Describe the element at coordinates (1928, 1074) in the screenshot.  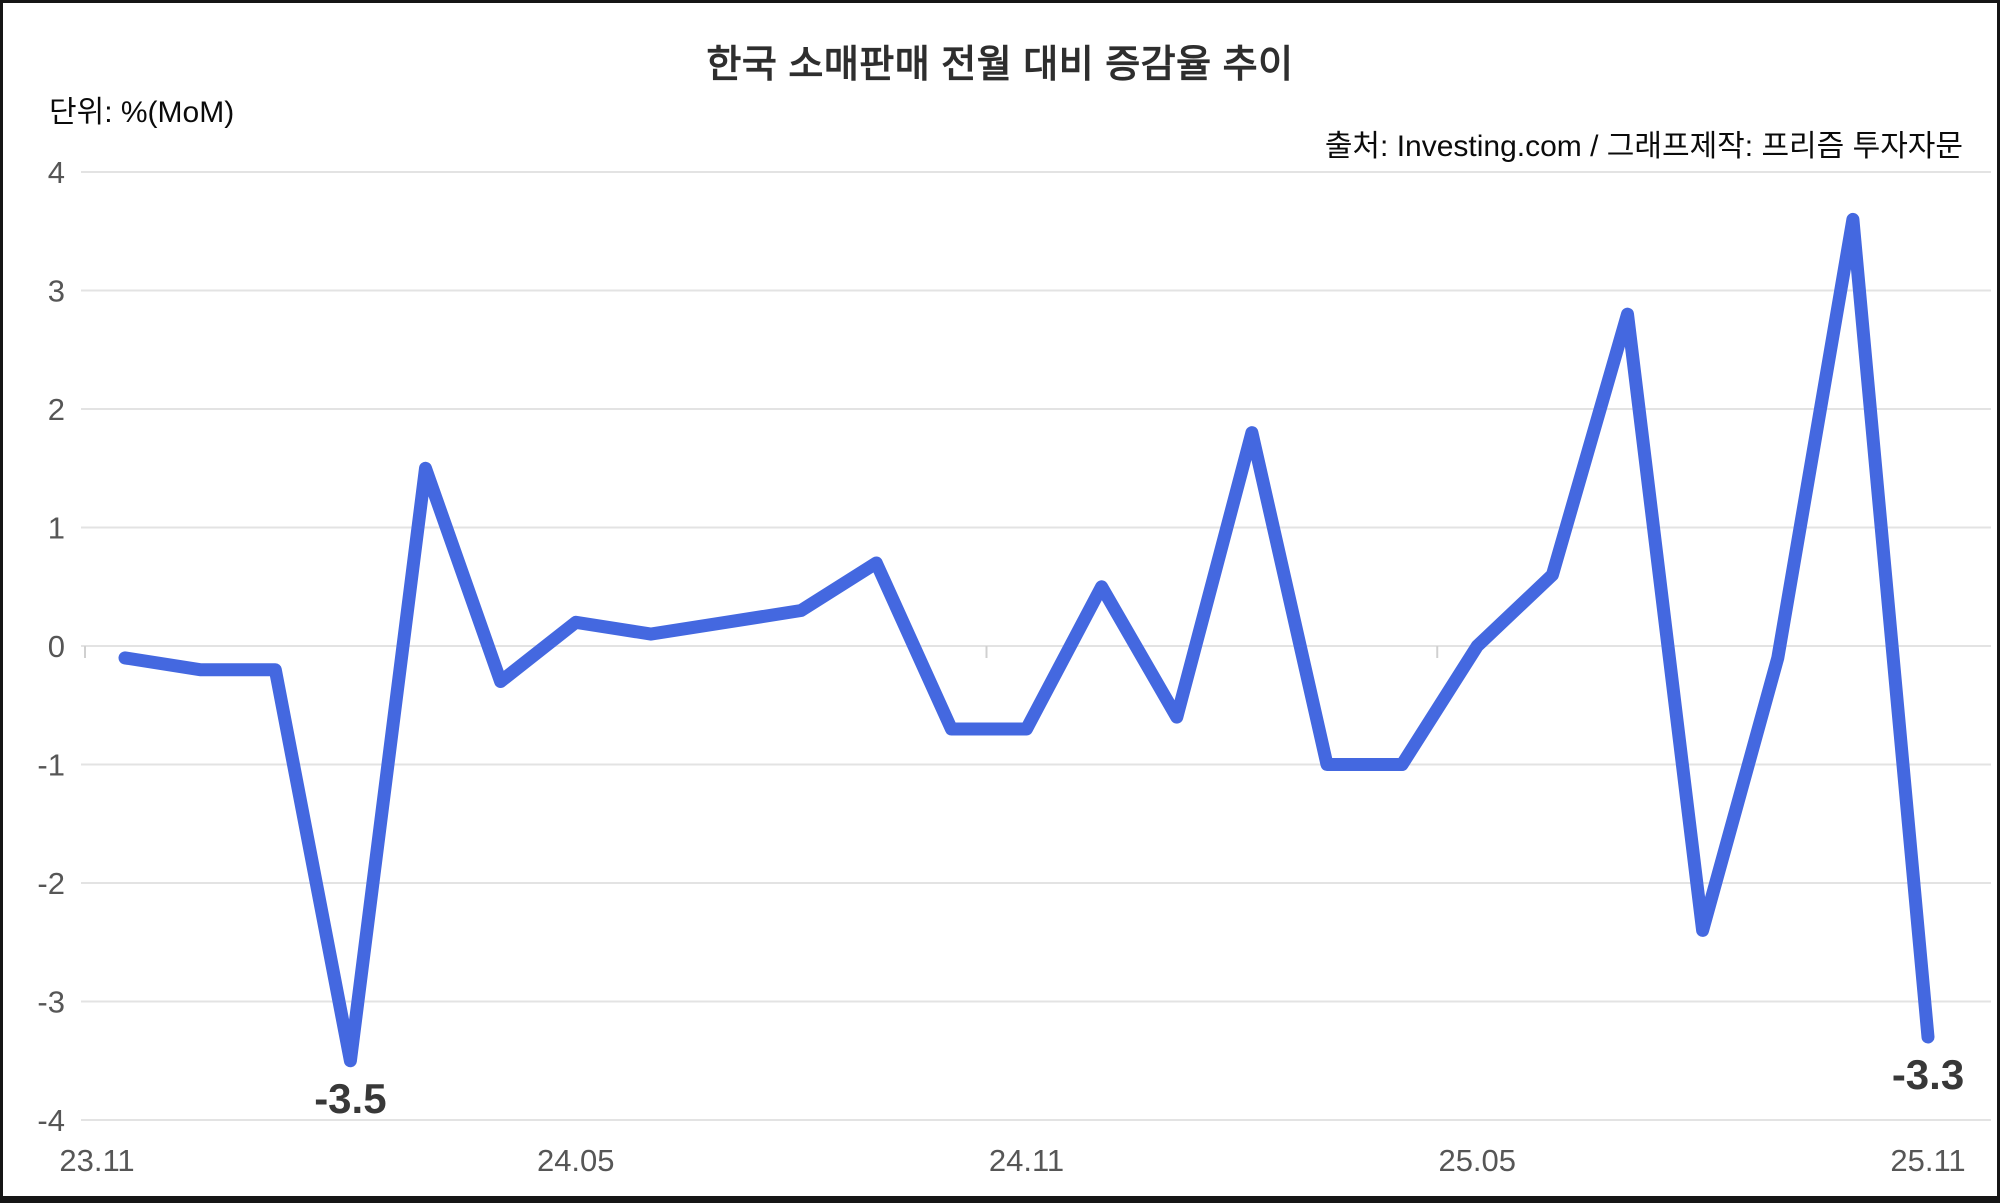
I see `data-label: -3.3` at that location.